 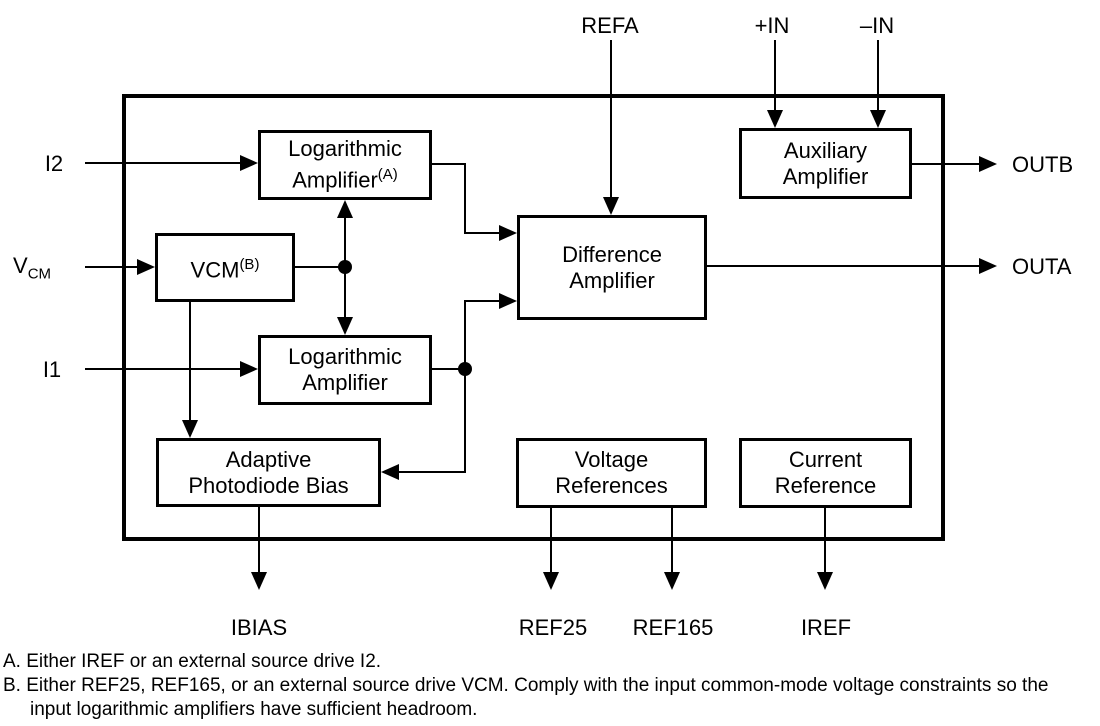 What do you see at coordinates (39, 274) in the screenshot?
I see `pin-label-vcm-sub: CM` at bounding box center [39, 274].